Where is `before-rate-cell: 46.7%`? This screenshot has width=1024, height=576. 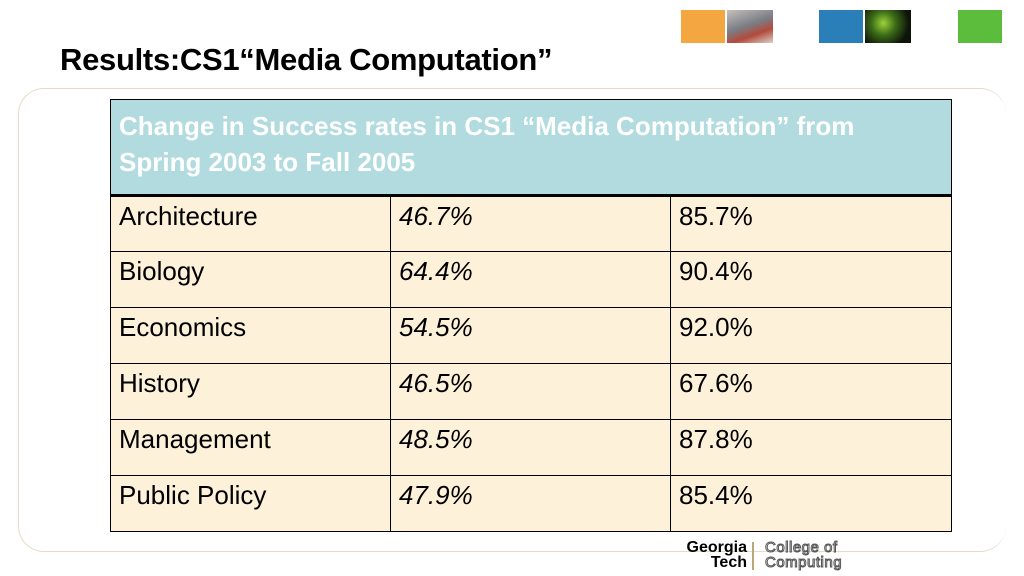
before-rate-cell: 46.7% is located at coordinates (530, 223).